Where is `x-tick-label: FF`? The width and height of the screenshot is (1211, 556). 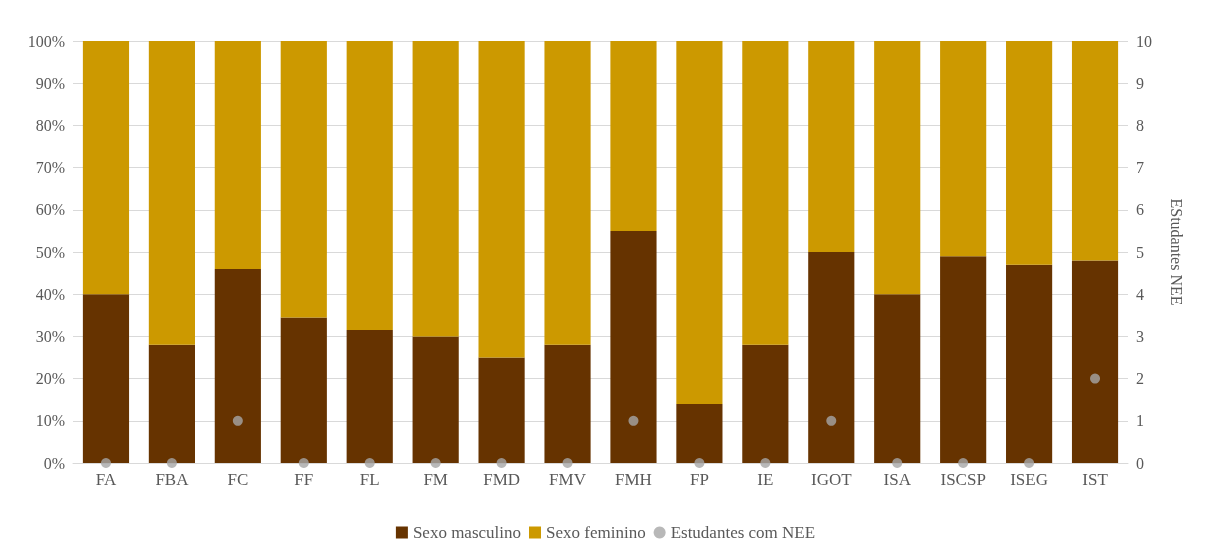 x-tick-label: FF is located at coordinates (304, 479).